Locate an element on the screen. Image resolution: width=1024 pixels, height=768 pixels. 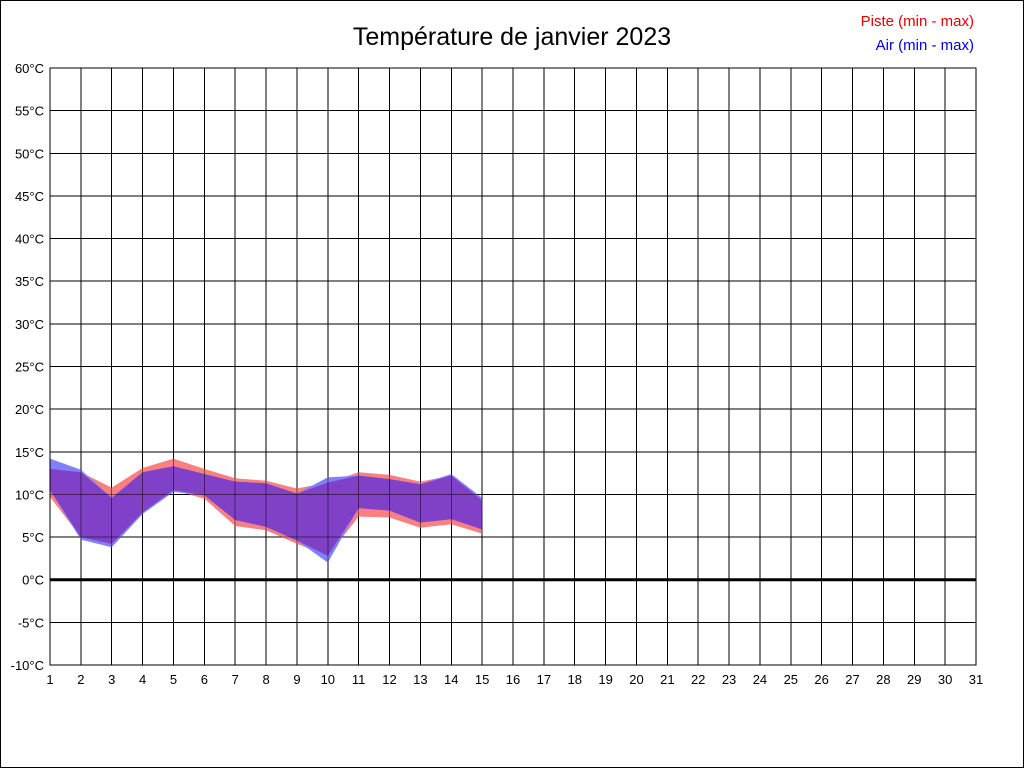
y-tick-label: -5°C is located at coordinates (31, 622).